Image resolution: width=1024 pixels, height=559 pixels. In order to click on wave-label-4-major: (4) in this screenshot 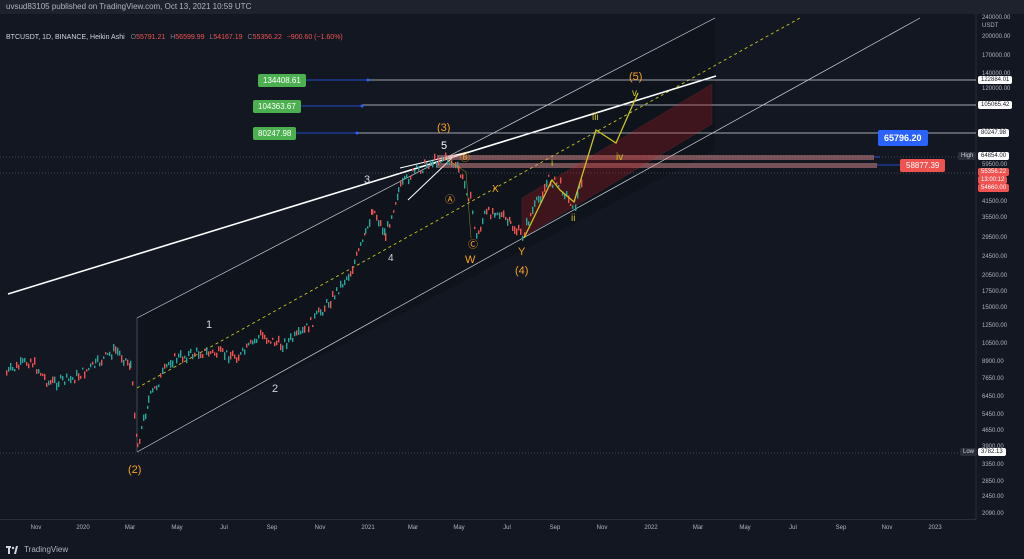, I will do `click(522, 271)`.